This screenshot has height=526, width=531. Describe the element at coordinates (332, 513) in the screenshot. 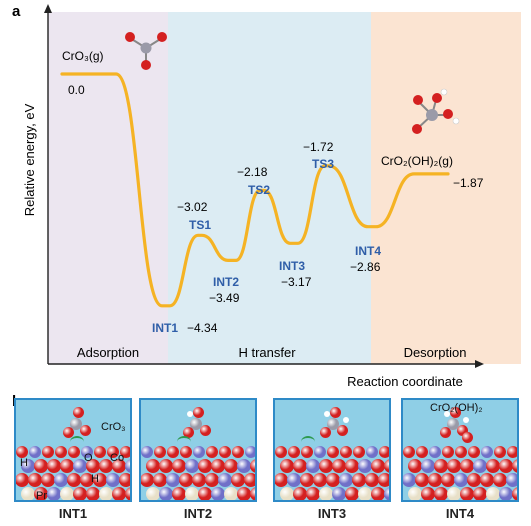

I see `panel-label-int3: INT3` at that location.